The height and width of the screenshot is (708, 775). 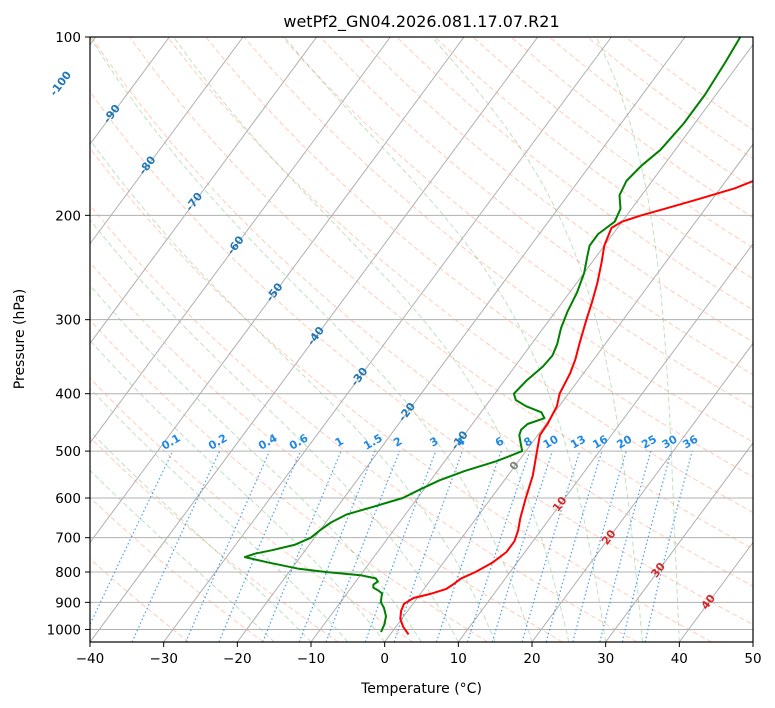 I want to click on y-axis-title: Pressure (hPa), so click(x=20, y=339).